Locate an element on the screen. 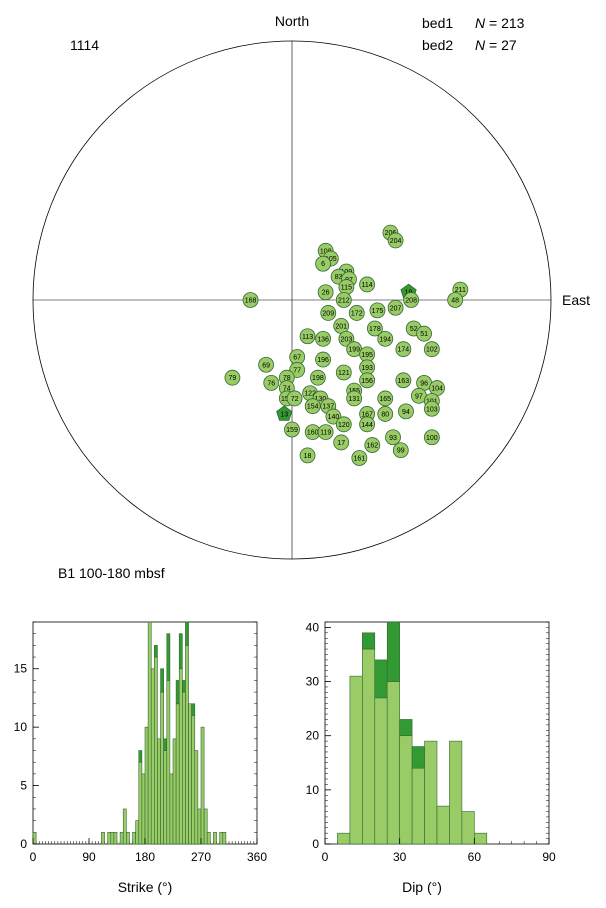 The width and height of the screenshot is (606, 908). pole-point-bed1: 136 is located at coordinates (323, 338).